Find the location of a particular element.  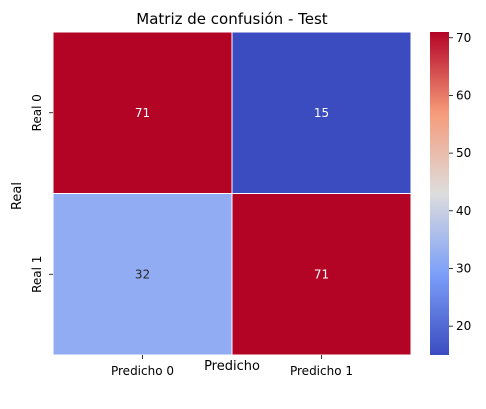

x-axis-label: Predicho is located at coordinates (232, 366).